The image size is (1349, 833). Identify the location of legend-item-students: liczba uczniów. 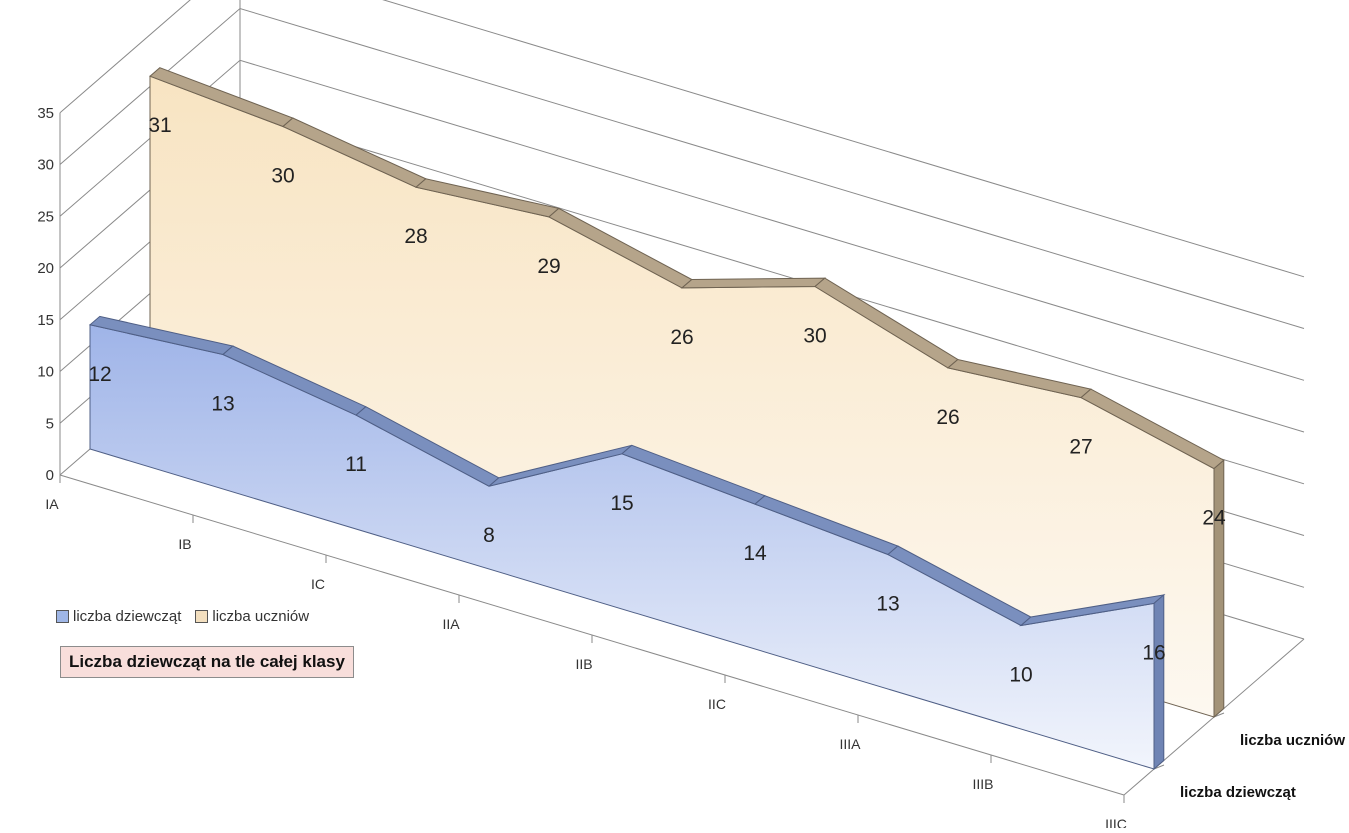
(252, 616).